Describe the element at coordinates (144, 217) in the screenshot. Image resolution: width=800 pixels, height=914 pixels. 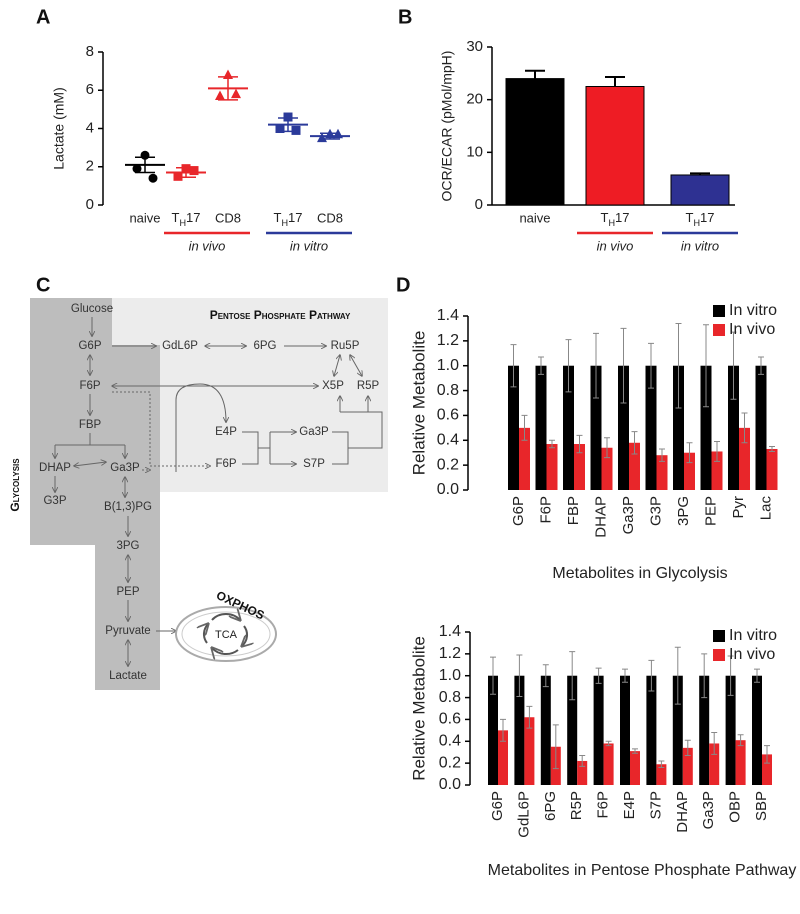
I see `x-tick-label: naive` at that location.